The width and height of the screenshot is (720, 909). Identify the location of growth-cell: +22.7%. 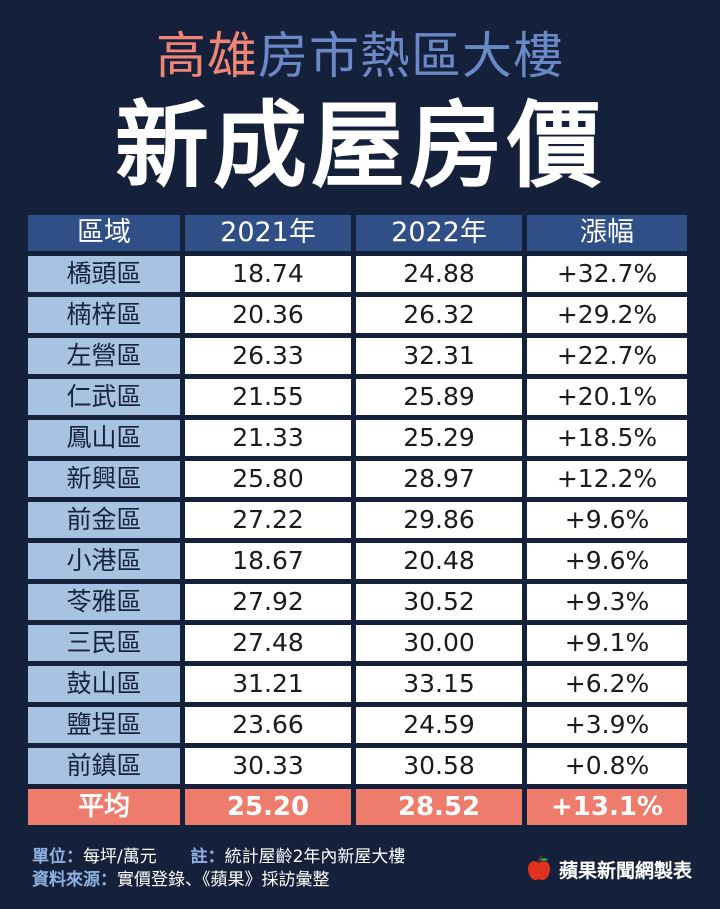
(607, 356).